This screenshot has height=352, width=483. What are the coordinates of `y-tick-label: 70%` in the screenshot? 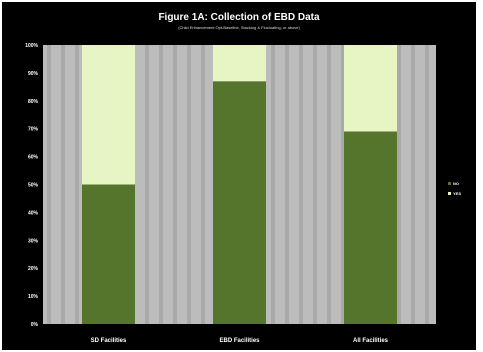 It's located at (33, 130).